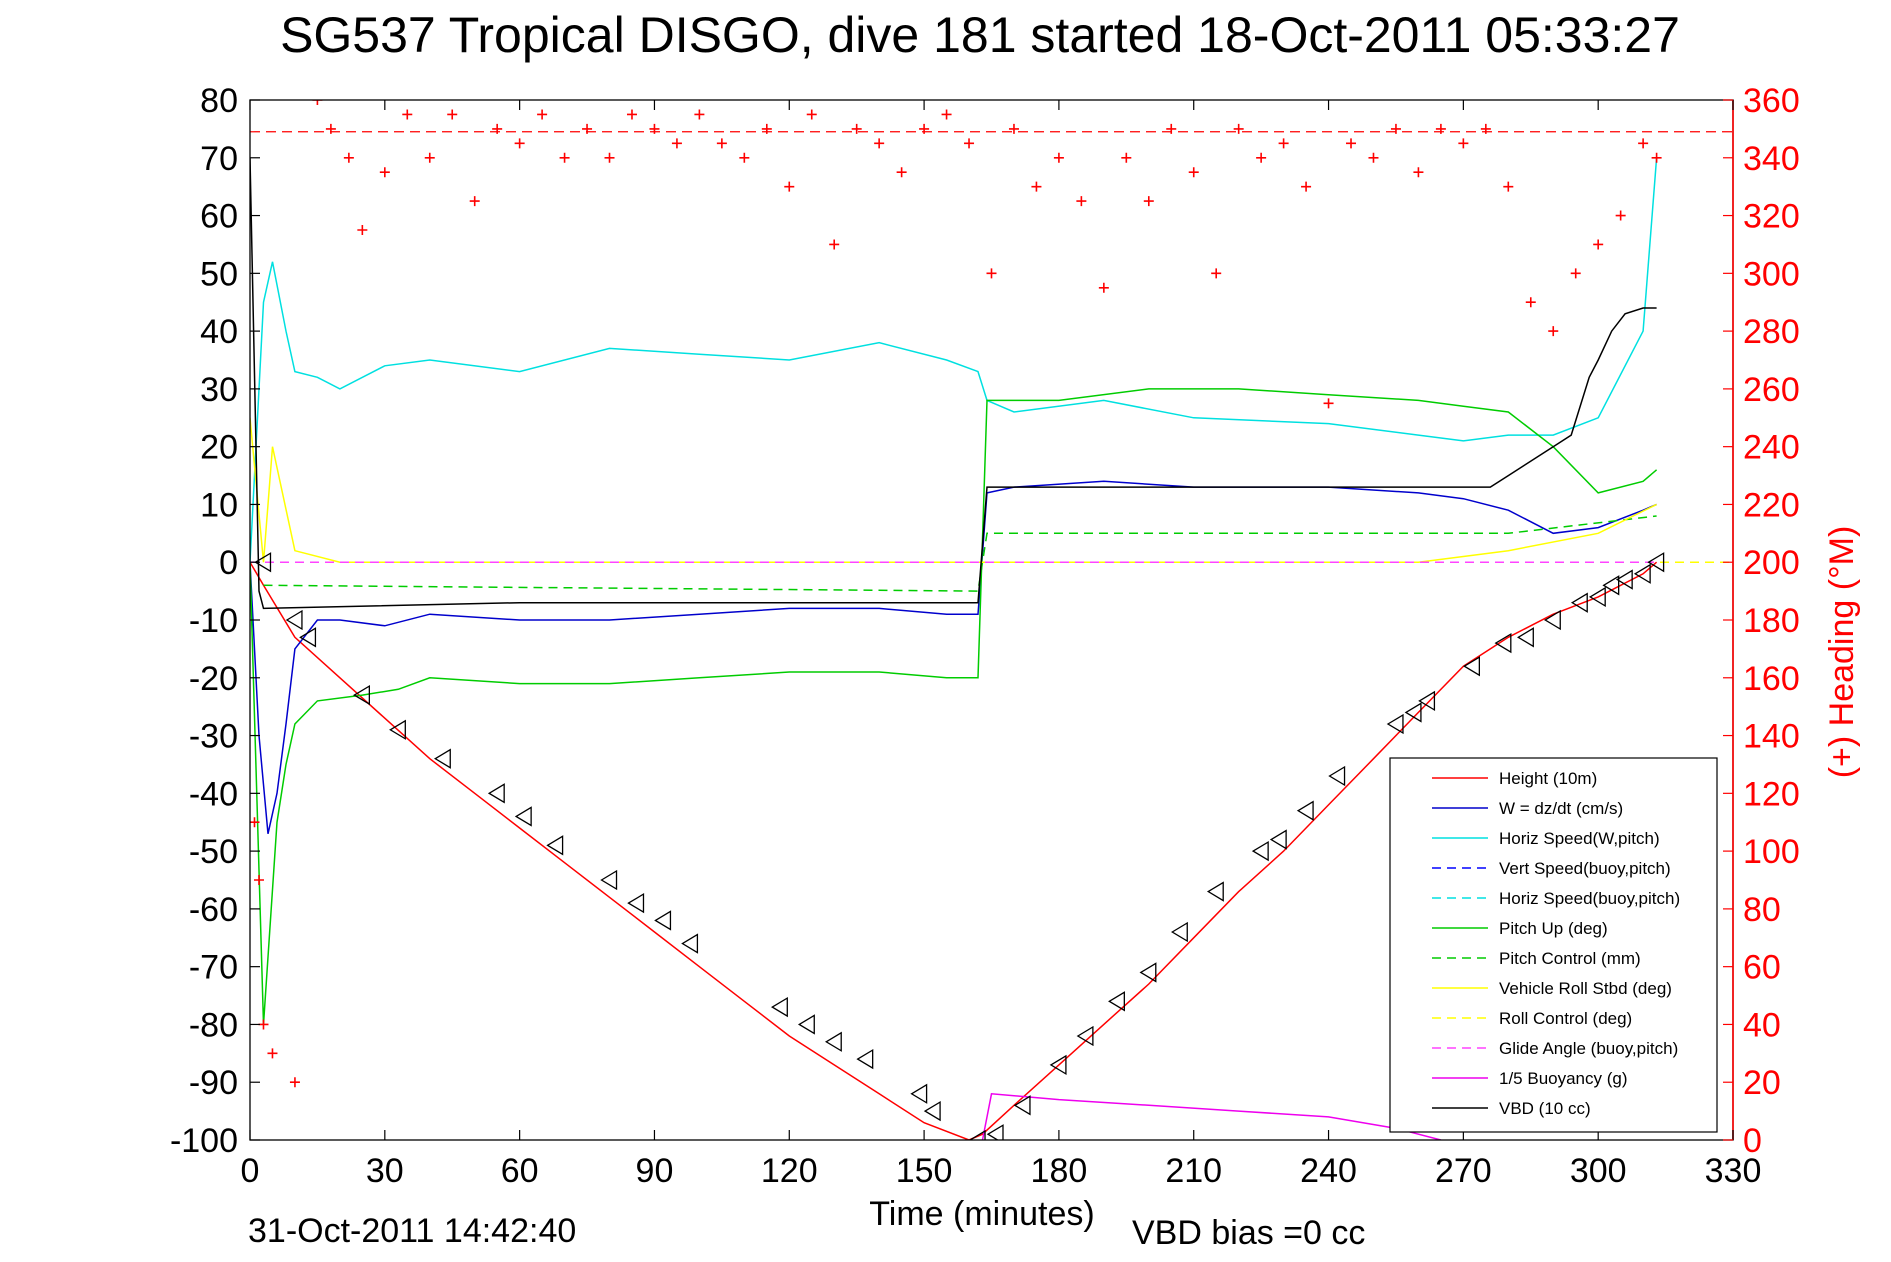 The image size is (1891, 1262). Describe the element at coordinates (1588, 1048) in the screenshot. I see `legend-label: Glide Angle (buoy,pitch)` at that location.